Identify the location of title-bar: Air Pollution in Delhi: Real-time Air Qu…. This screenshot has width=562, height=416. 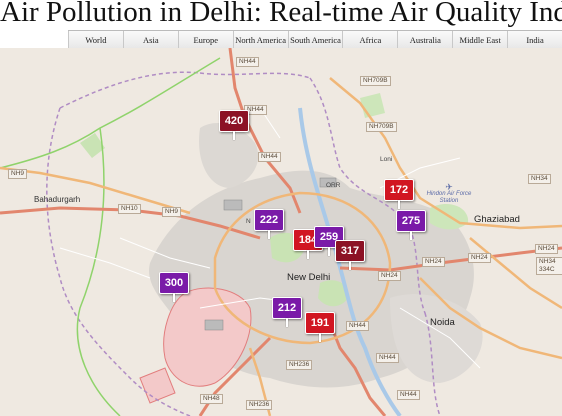
(281, 15).